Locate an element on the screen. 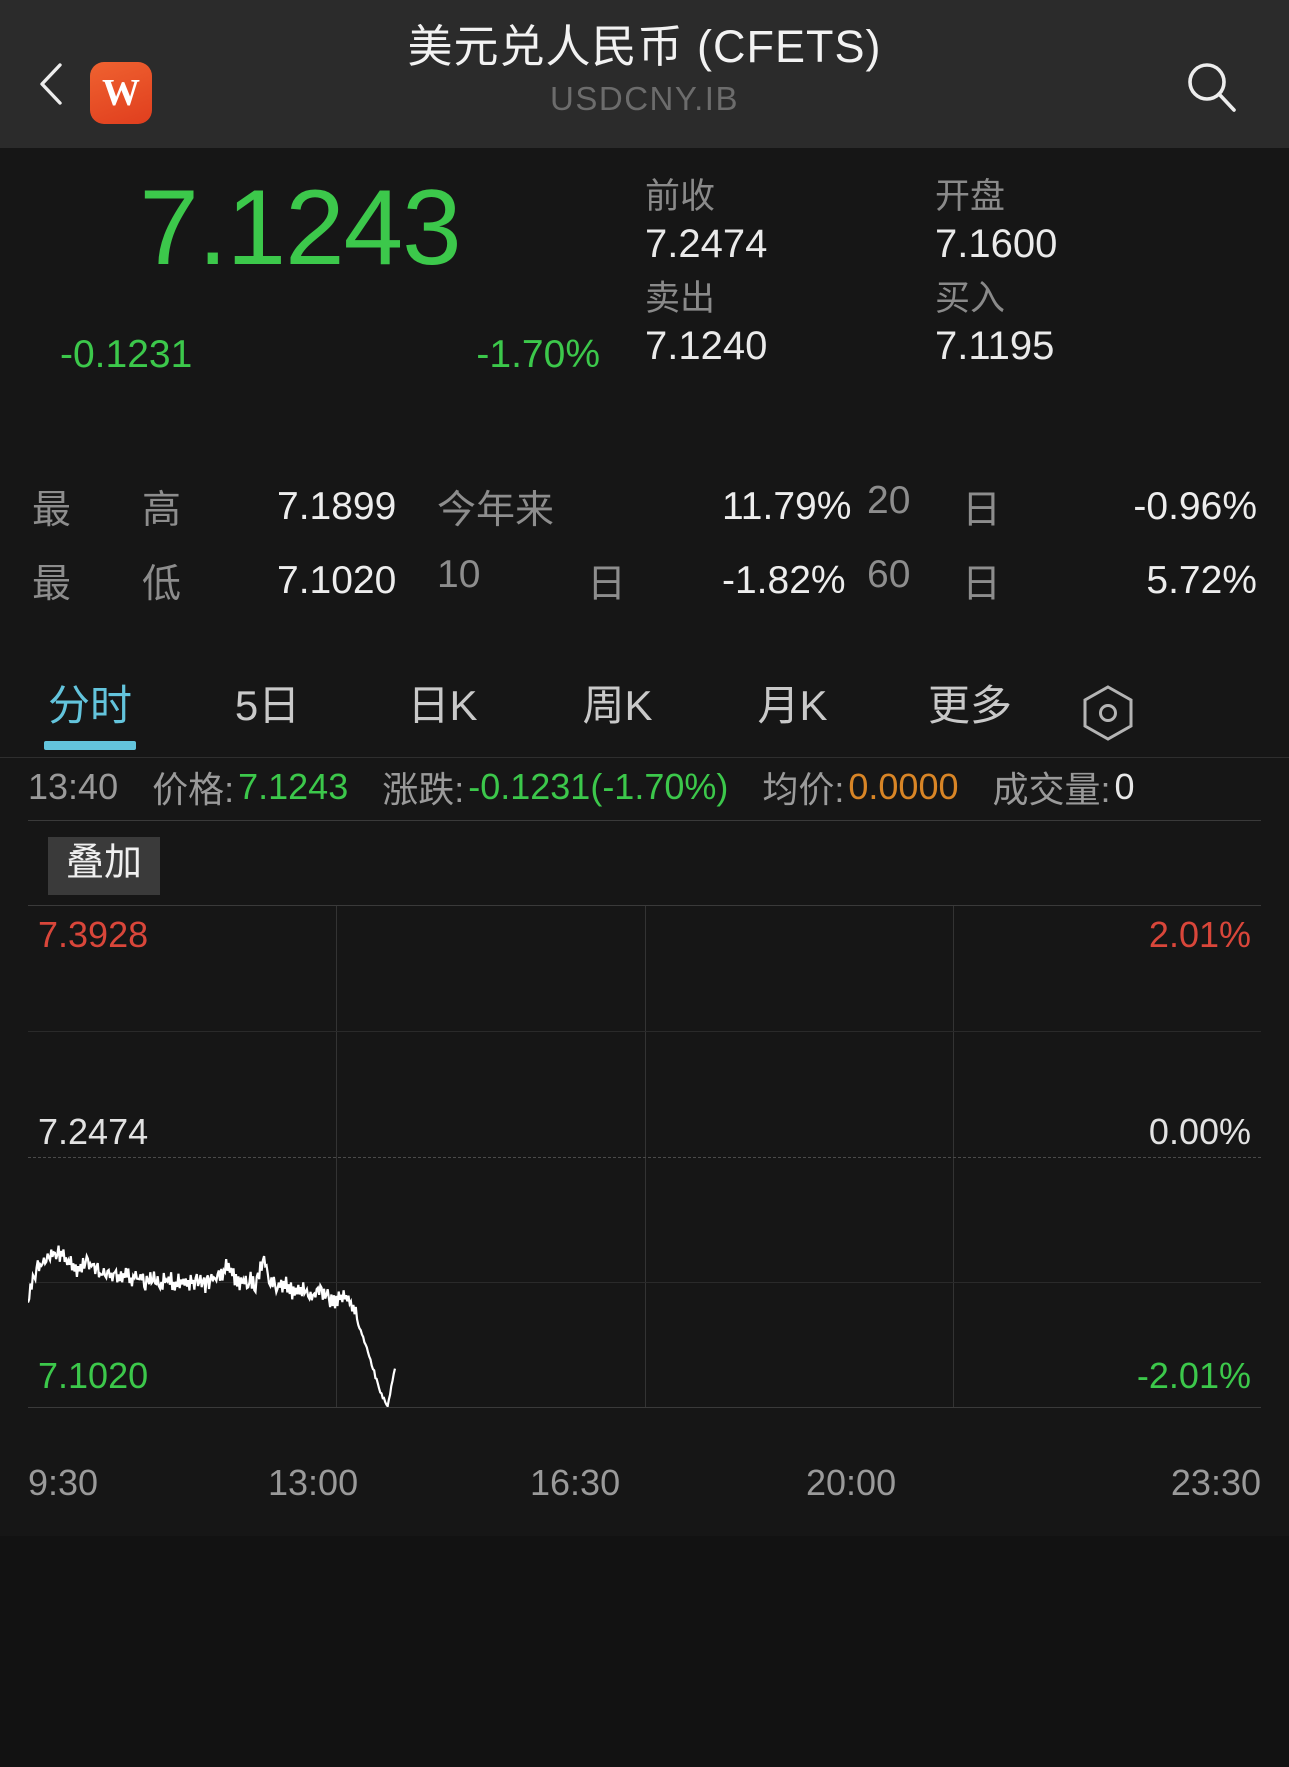 The image size is (1289, 1767). field-prev-close: 前收 7.2474 is located at coordinates (790, 227).